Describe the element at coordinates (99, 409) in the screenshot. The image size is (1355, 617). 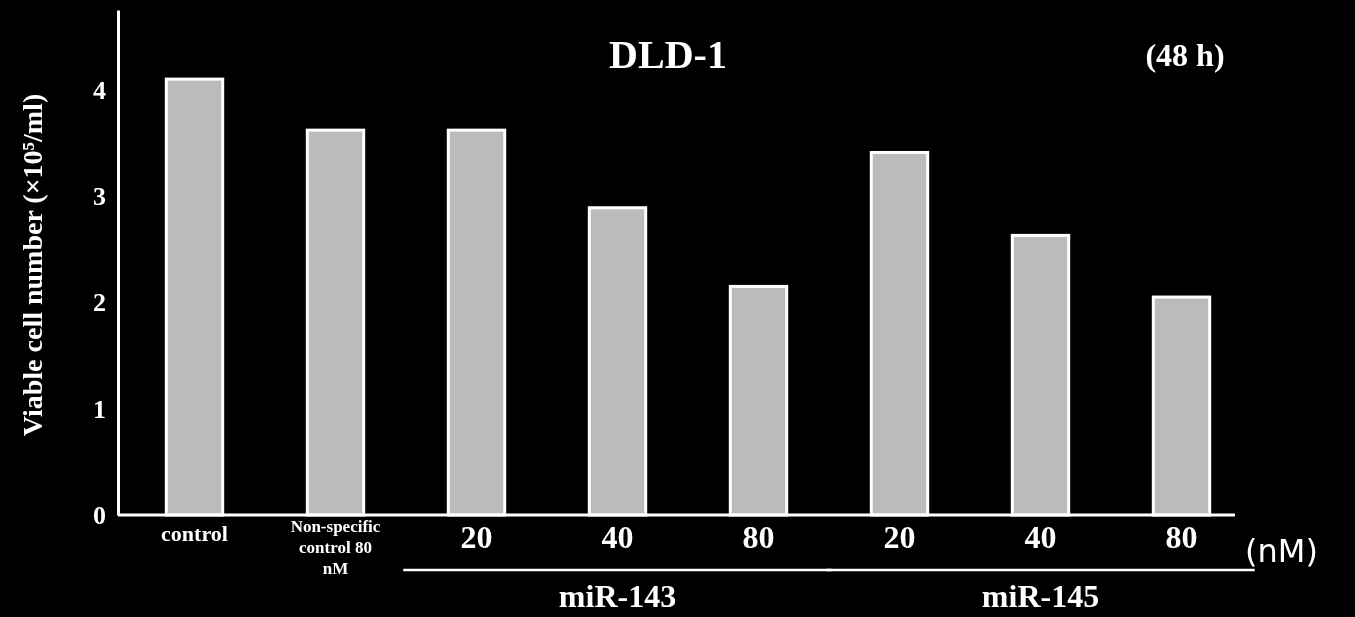
I see `y-tick-label: 1` at that location.